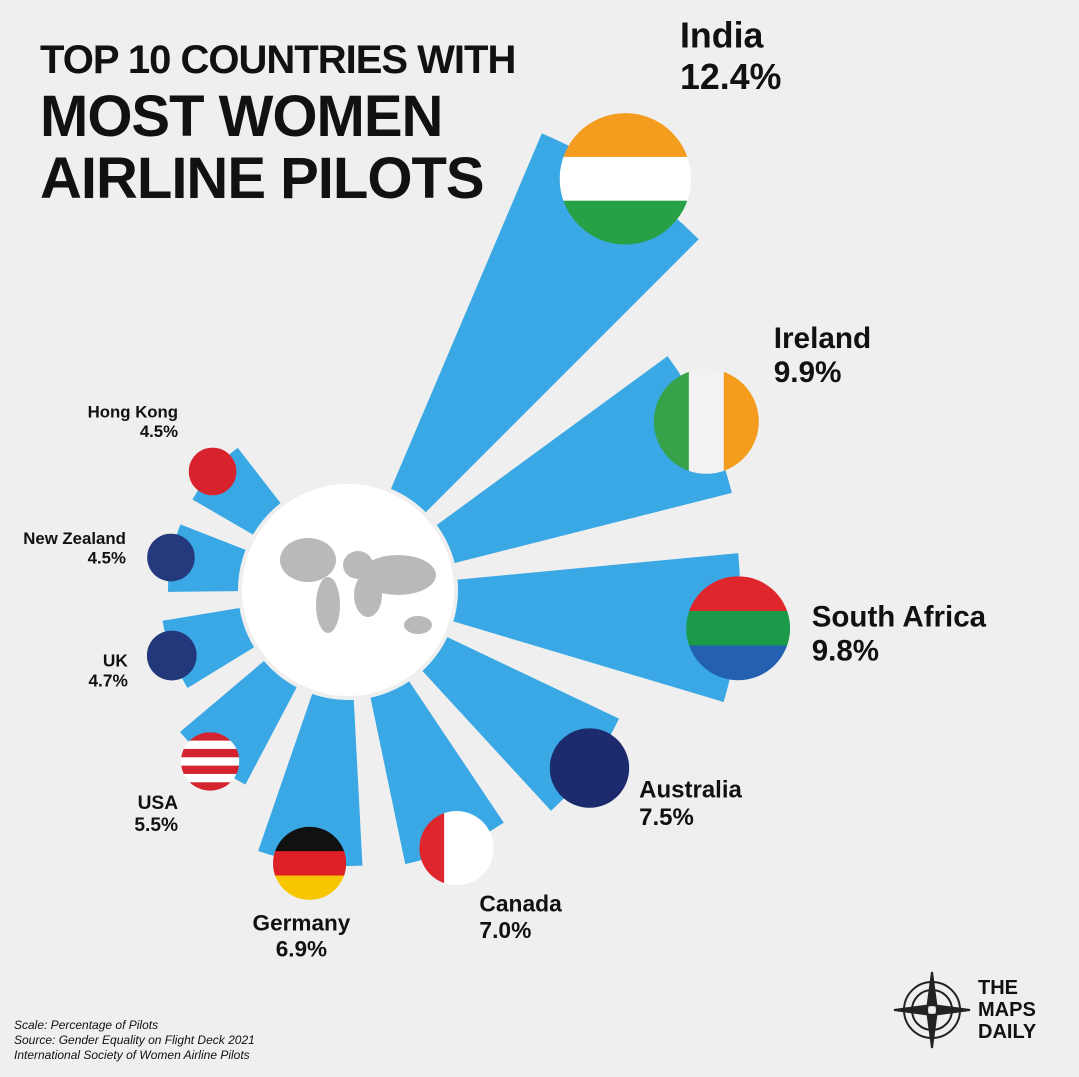  I want to click on value-label: 9.8%, so click(845, 651).